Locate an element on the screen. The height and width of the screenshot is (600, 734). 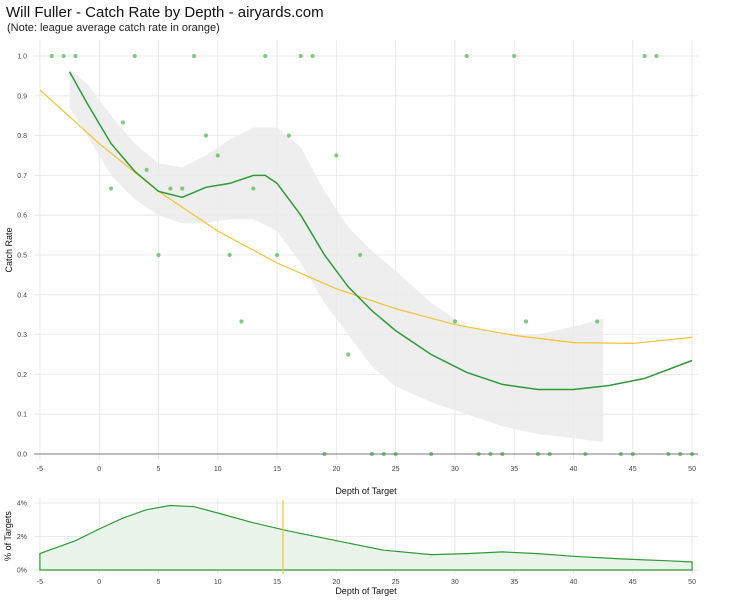
y-tick-label: 0.3 is located at coordinates (22, 335).